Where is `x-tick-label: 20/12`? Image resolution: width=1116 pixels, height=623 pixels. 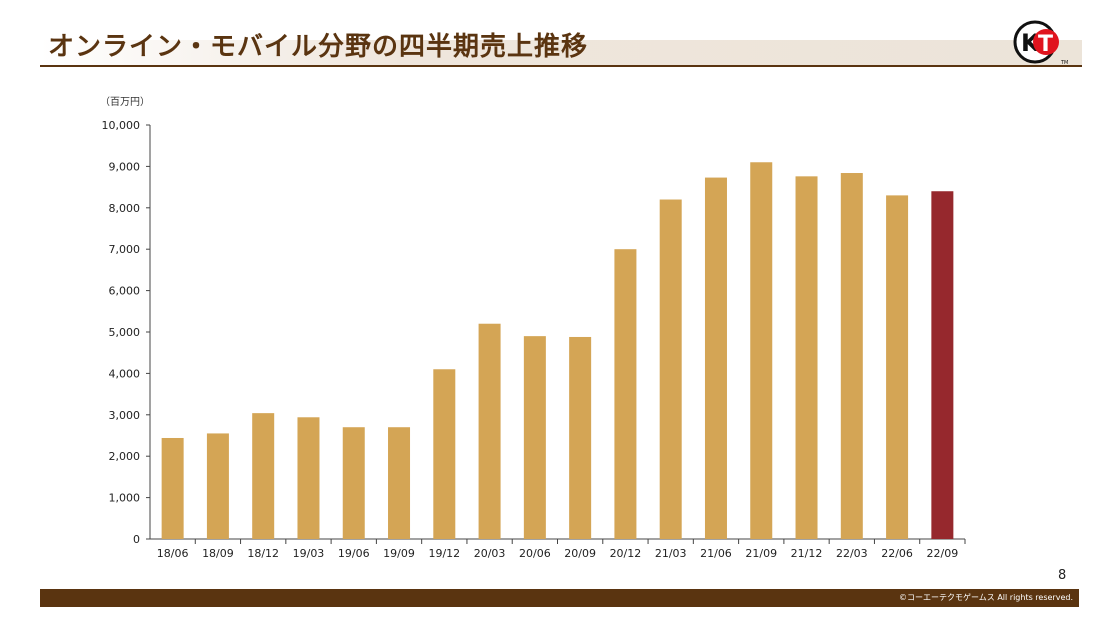
x-tick-label: 20/12 is located at coordinates (626, 553).